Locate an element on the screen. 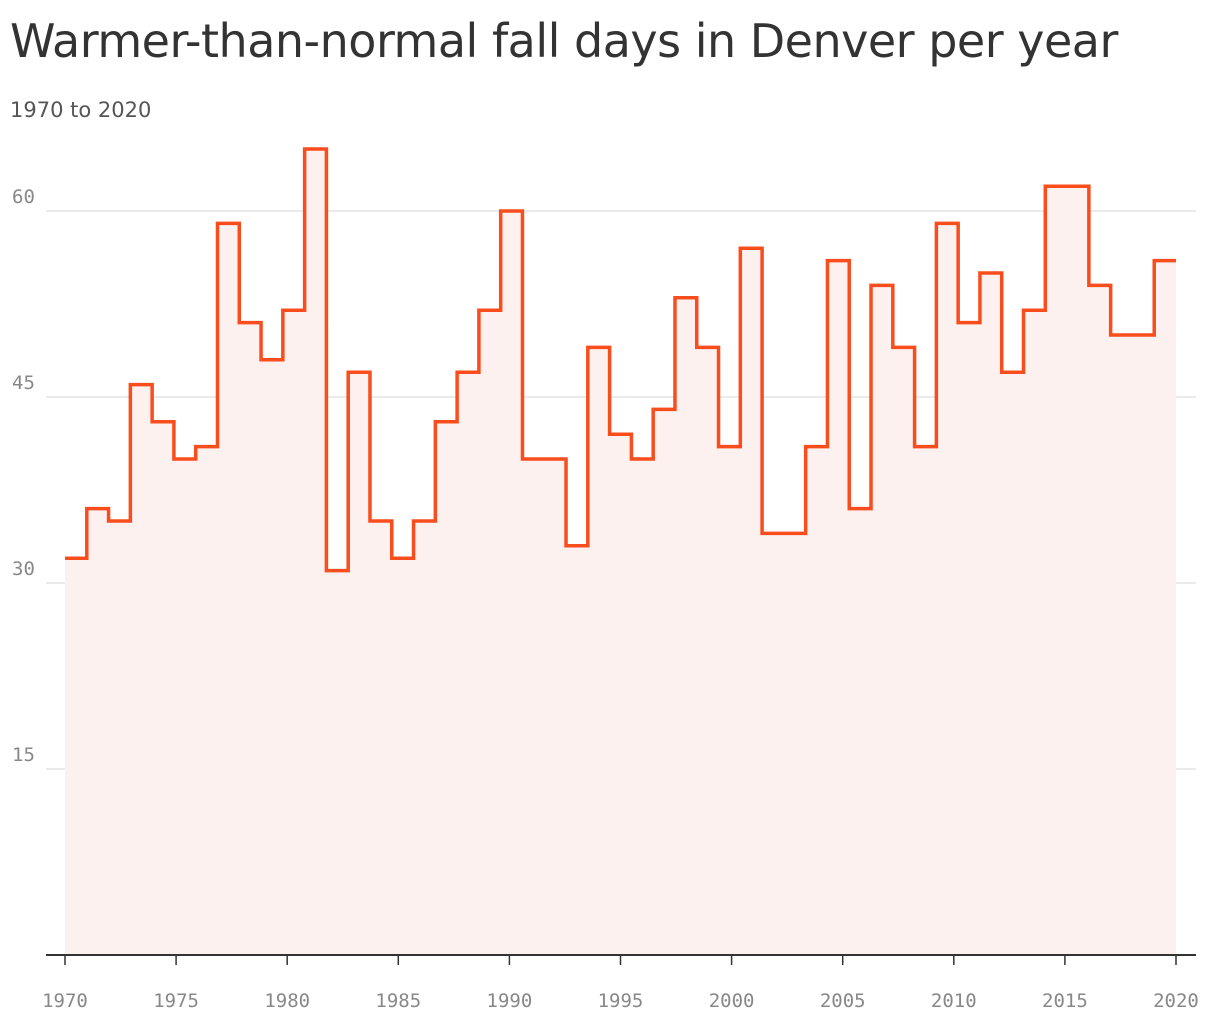  data-point-2004 is located at coordinates (817, 701).